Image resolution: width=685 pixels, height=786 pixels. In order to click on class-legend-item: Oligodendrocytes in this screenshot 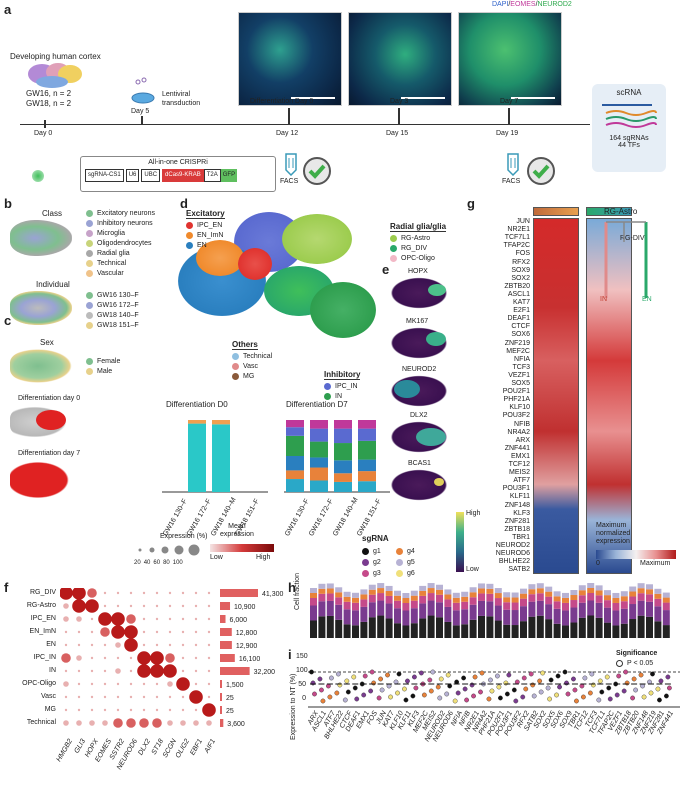, I will do `click(120, 243)`.